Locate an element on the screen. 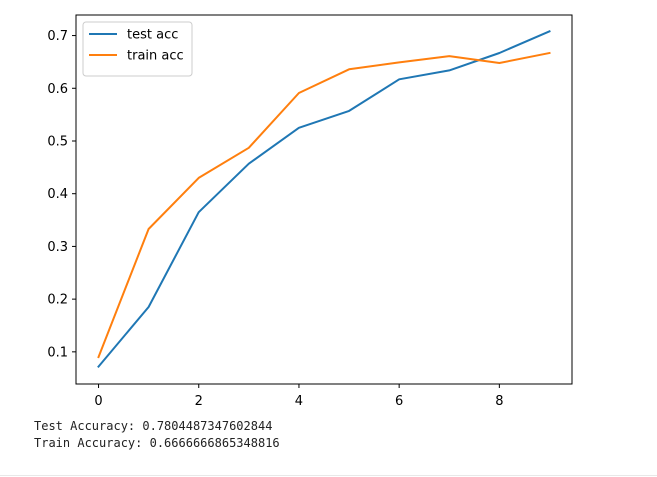 The width and height of the screenshot is (657, 477). legend-label: train acc is located at coordinates (155, 56).